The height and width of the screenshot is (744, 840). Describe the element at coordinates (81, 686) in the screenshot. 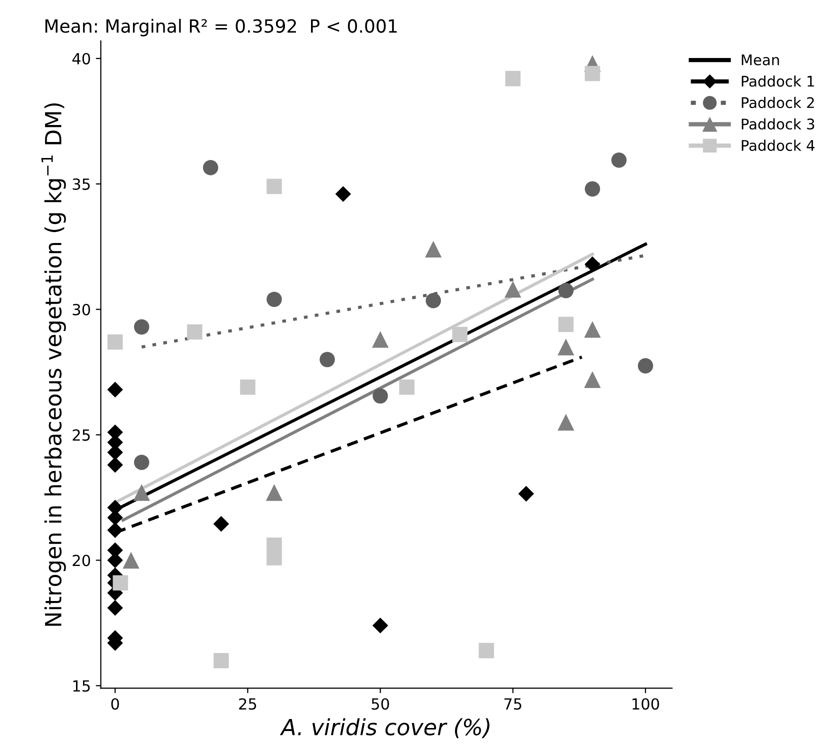

I see `y-tick-label: 15` at that location.